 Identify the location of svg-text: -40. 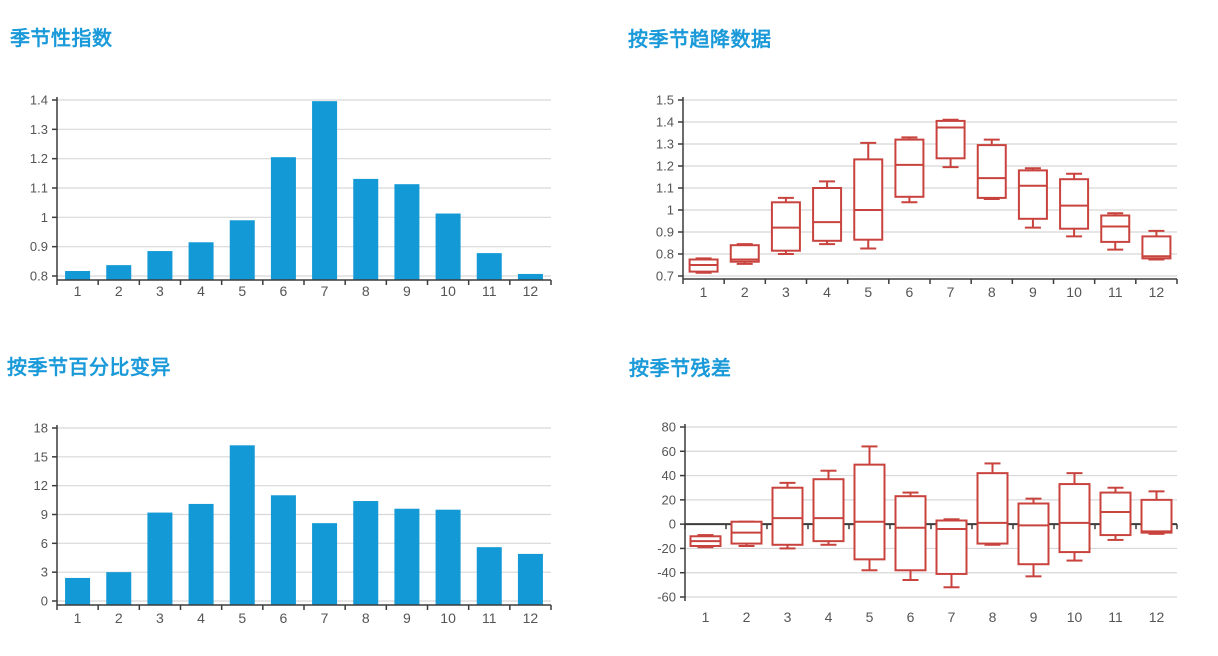
(666, 572).